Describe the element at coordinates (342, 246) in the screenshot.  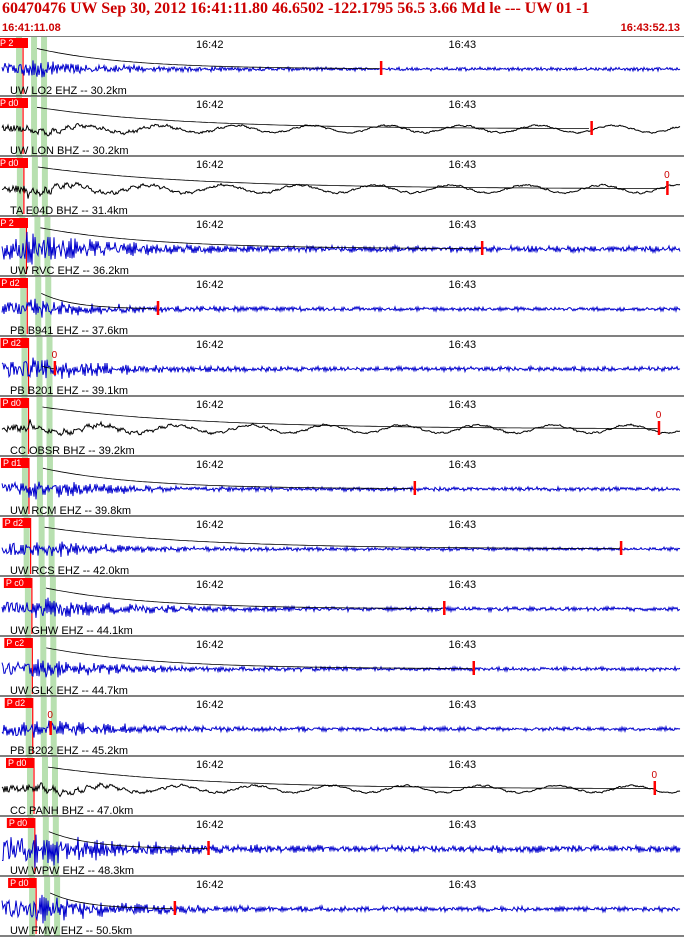
I see `trace-panel: P 2 16:42 16:43 UW RVC EHZ -- 36.2km` at that location.